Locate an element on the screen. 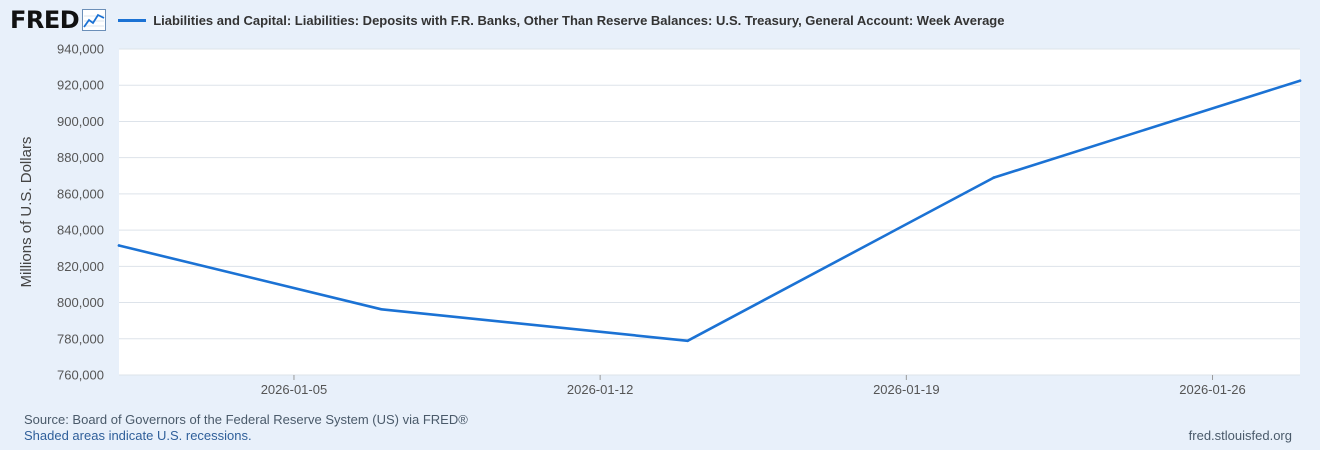  legend-swatch is located at coordinates (132, 20).